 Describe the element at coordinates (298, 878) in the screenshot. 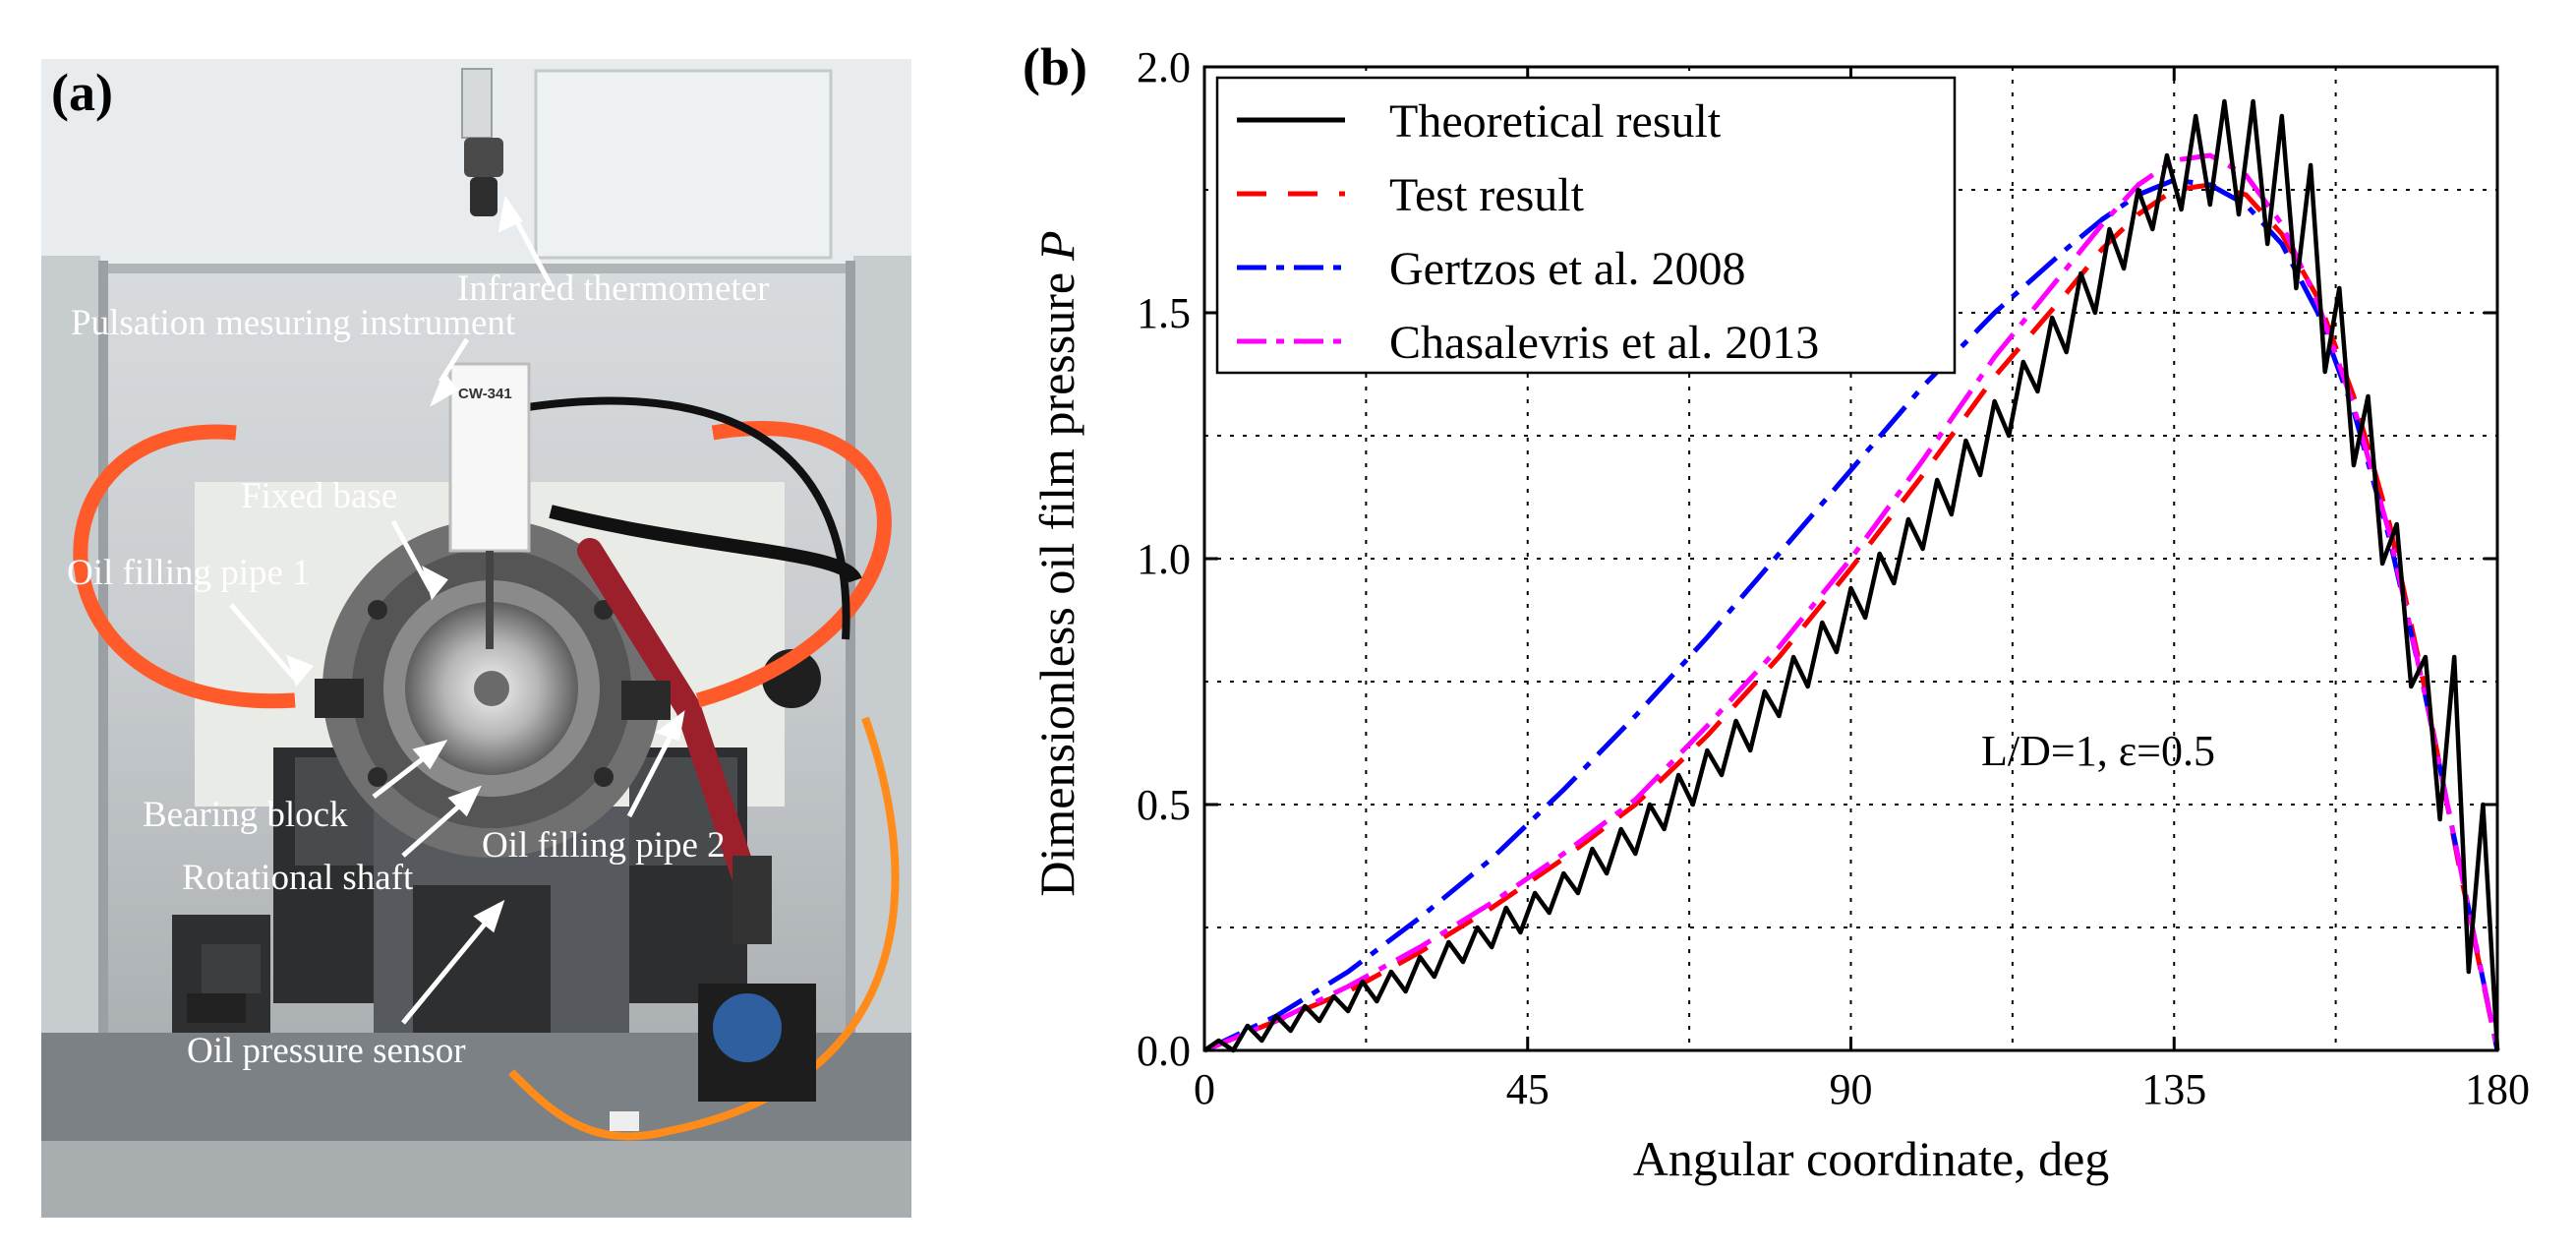

I see `label-rotational-shaft: Rotational shaft` at that location.